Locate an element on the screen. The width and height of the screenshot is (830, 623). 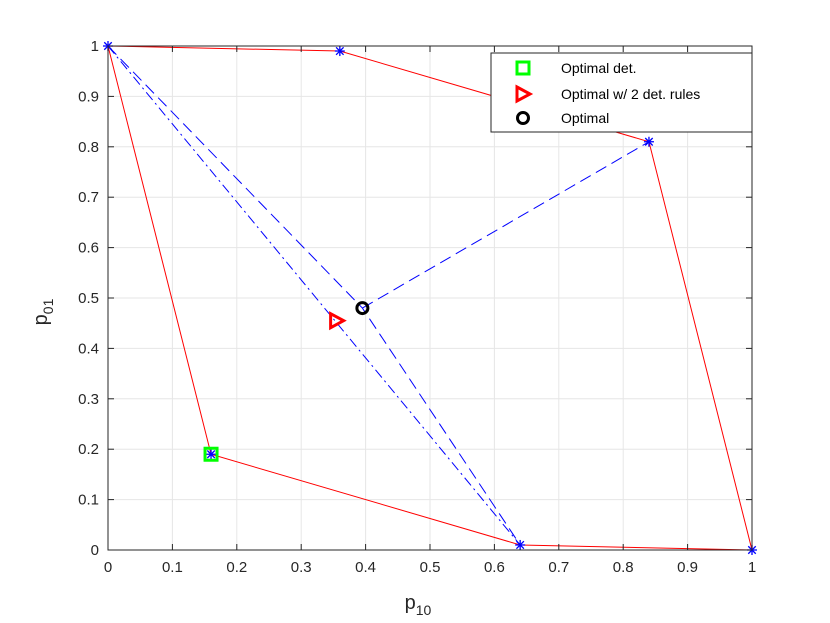
y-tick-label: 0.6 is located at coordinates (88, 248).